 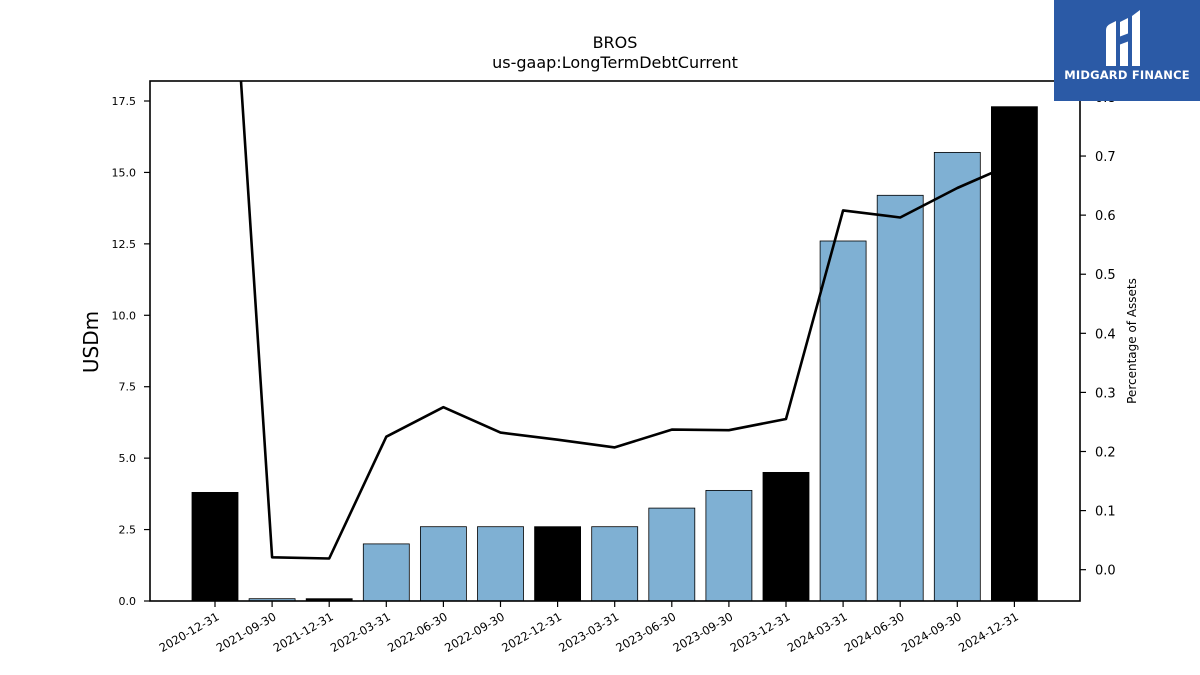 I want to click on y-tick-label: 17.5, so click(x=124, y=101).